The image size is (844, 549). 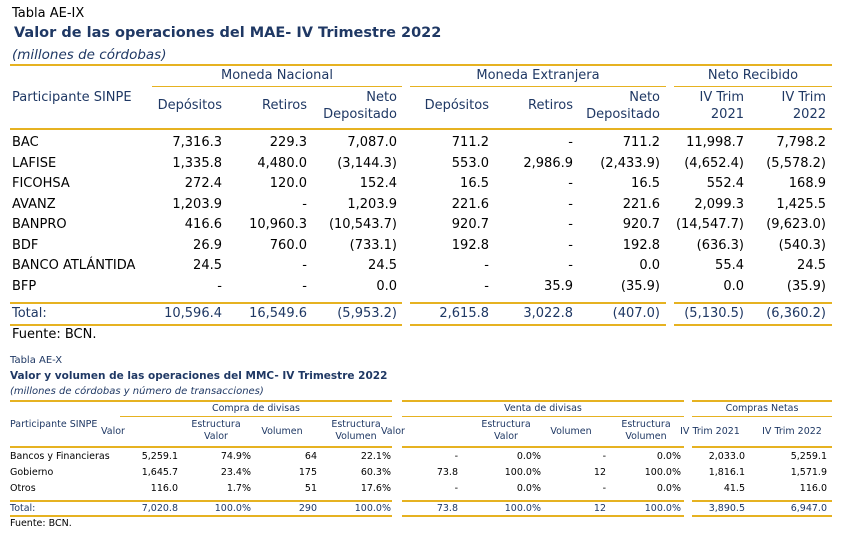 What do you see at coordinates (193, 313) in the screenshot?
I see `table1-total-cell: 10,596.4` at bounding box center [193, 313].